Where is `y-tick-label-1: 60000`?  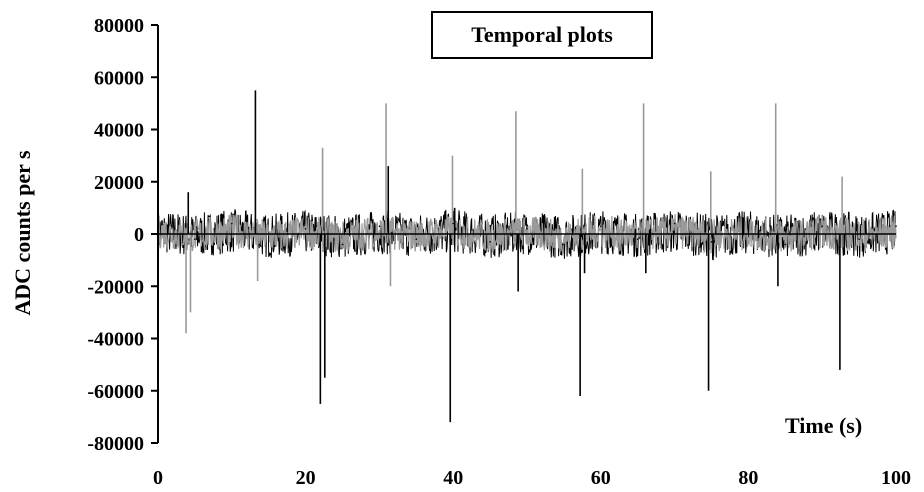
y-tick-label-1: 60000 is located at coordinates (119, 78).